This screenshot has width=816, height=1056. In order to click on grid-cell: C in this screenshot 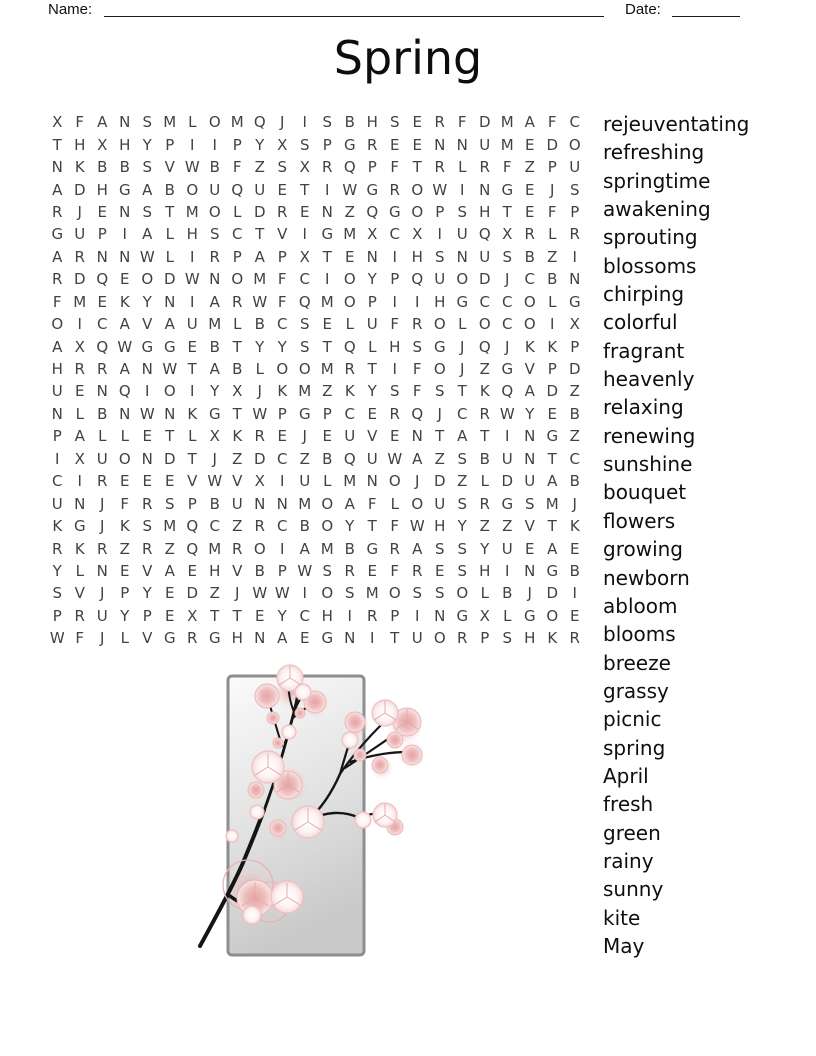, I will do `click(574, 458)`.